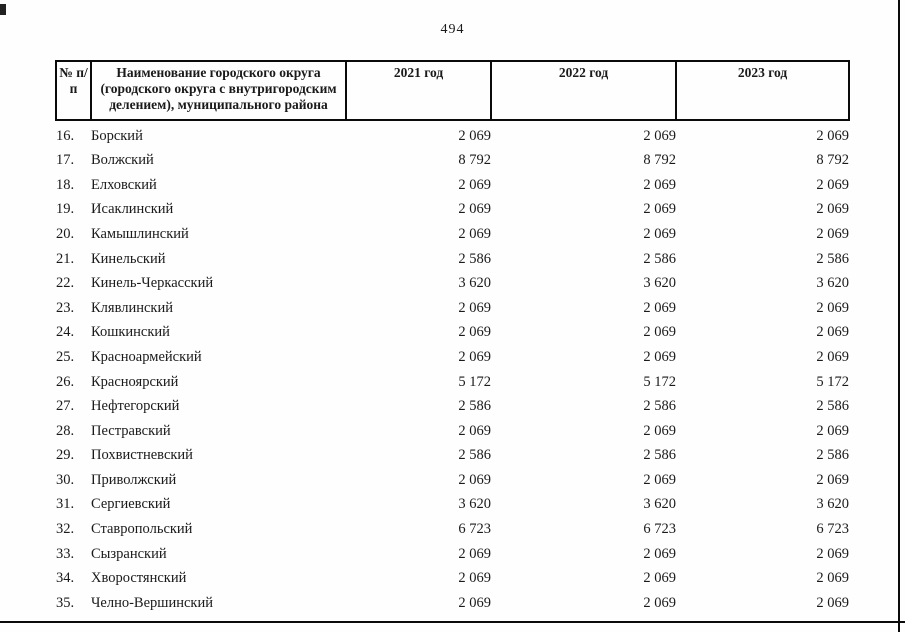 This screenshot has height=632, width=905. I want to click on table-row: 23. Клявлинский 2 069 2 069 2 069, so click(452, 308).